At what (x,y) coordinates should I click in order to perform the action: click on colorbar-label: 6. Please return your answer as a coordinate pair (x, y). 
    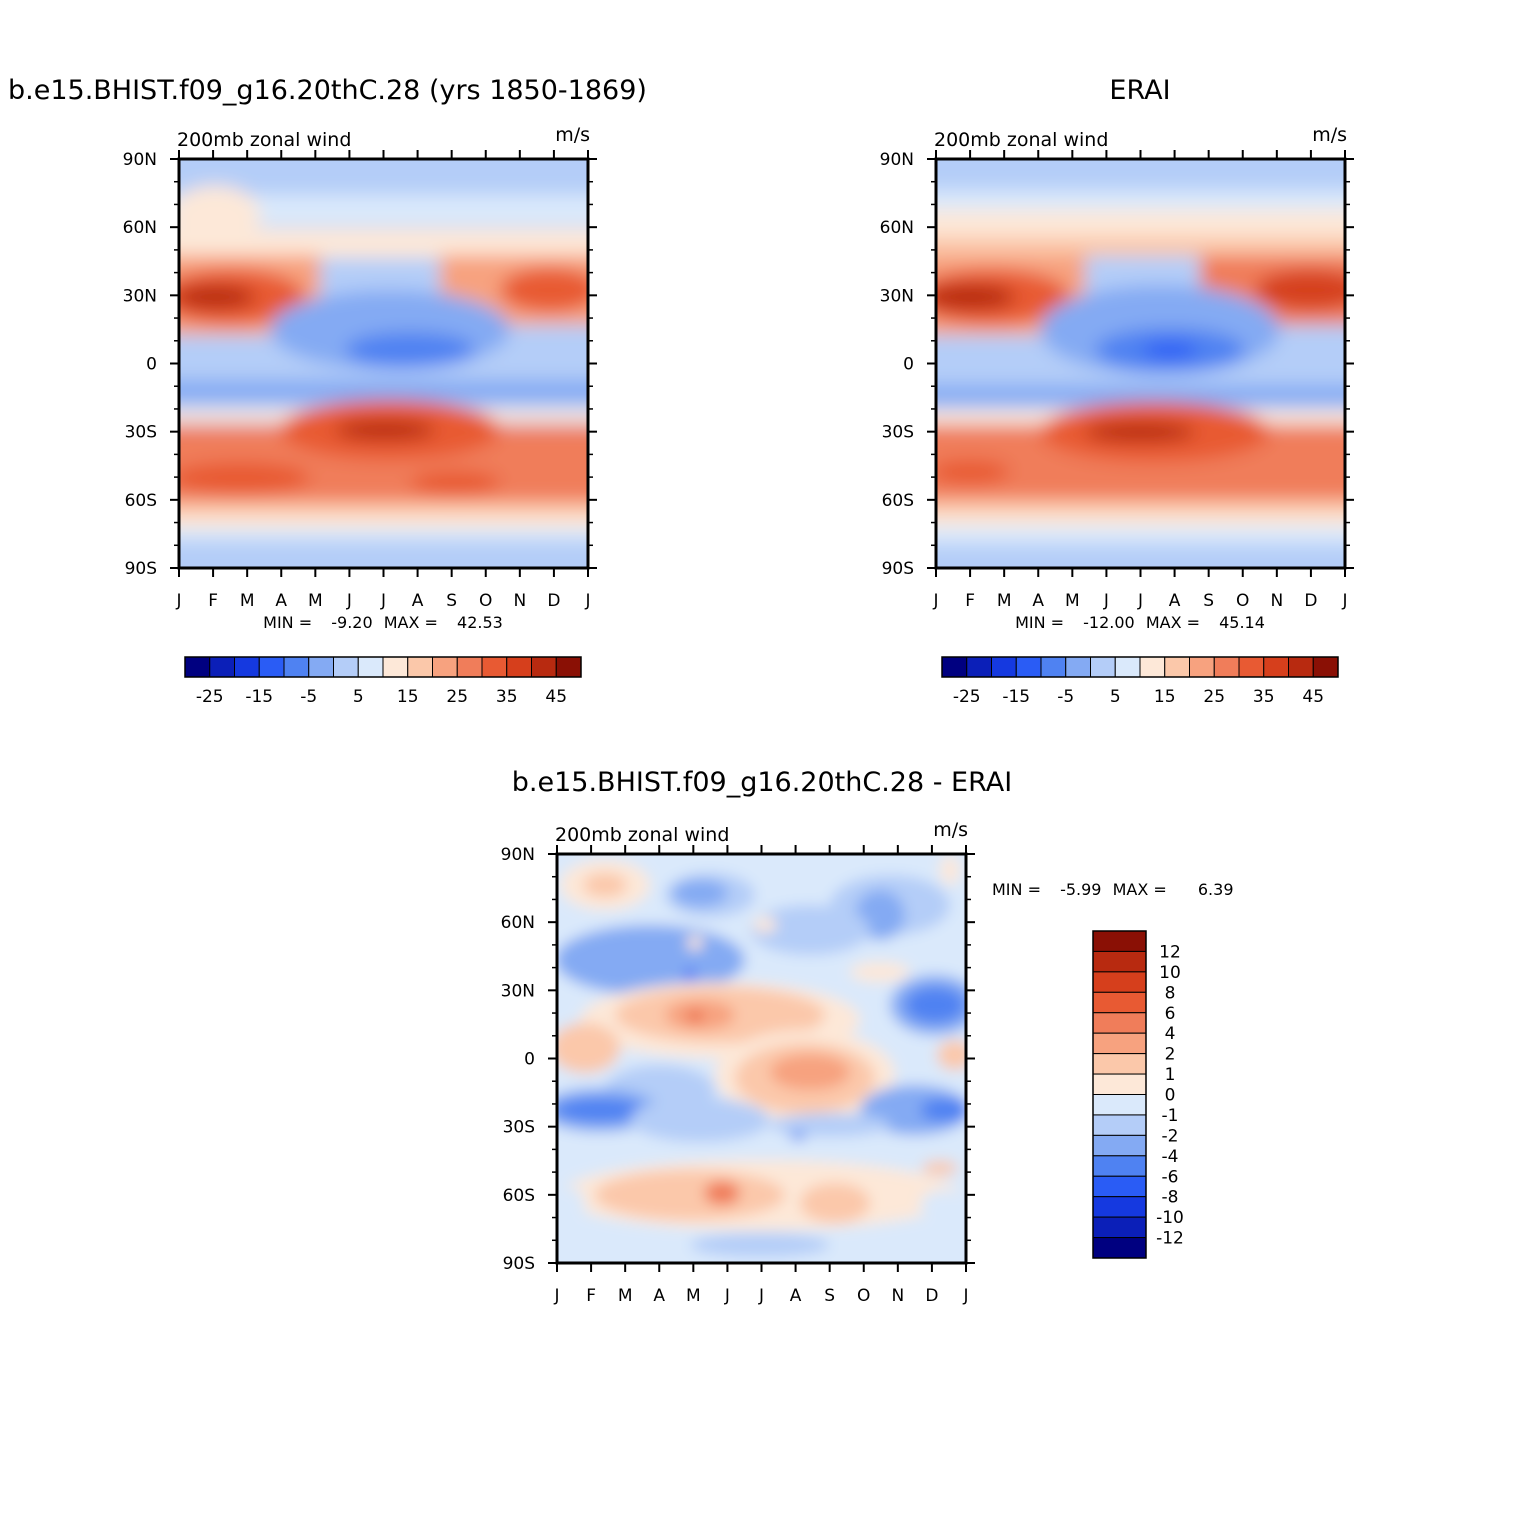
    Looking at the image, I should click on (1170, 1014).